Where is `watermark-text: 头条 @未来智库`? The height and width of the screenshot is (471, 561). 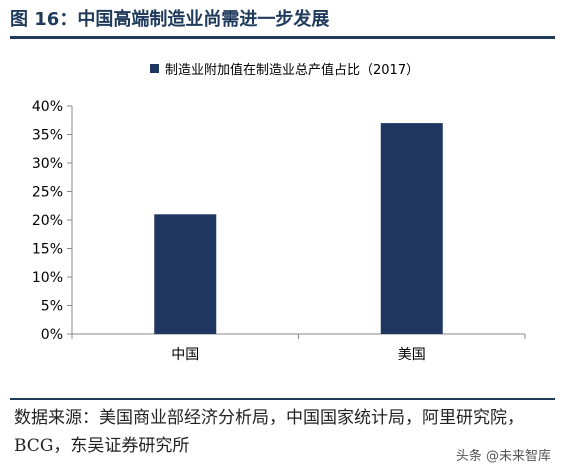
watermark-text: 头条 @未来智库 is located at coordinates (503, 456).